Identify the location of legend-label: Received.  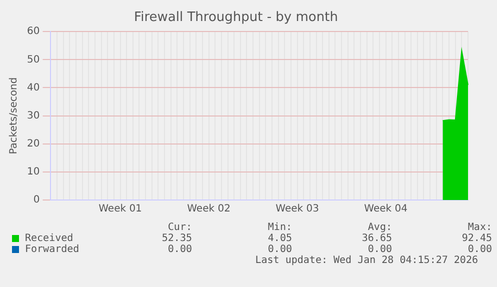
(49, 238).